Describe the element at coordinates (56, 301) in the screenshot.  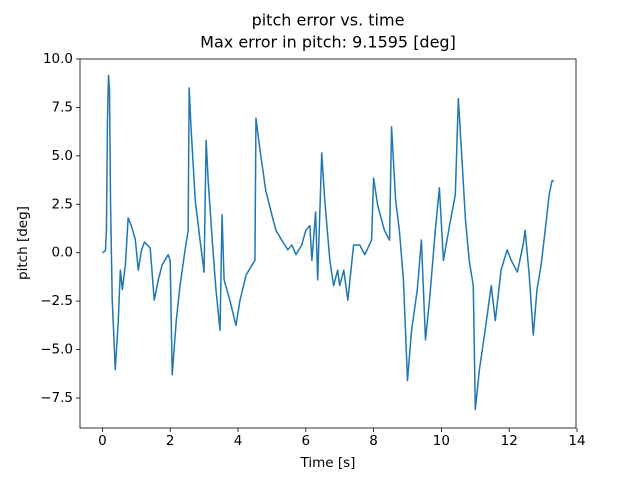
I see `y-tick-label: −2.5` at that location.